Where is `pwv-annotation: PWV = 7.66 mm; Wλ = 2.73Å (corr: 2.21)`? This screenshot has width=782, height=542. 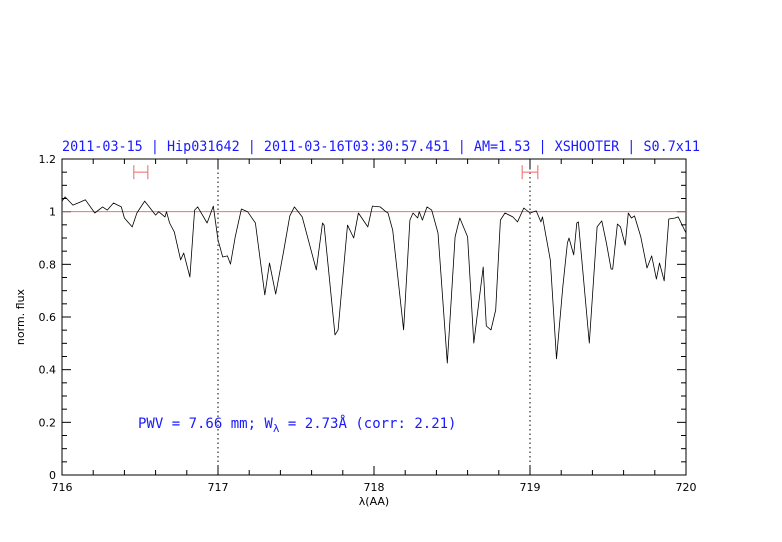 pwv-annotation: PWV = 7.66 mm; Wλ = 2.73Å (corr: 2.21) is located at coordinates (297, 425).